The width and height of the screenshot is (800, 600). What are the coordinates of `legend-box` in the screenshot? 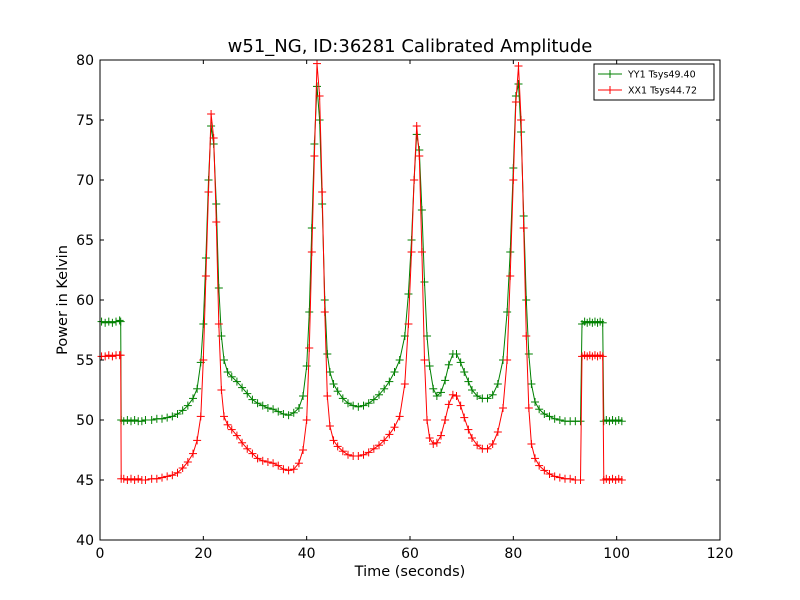 It's located at (654, 82).